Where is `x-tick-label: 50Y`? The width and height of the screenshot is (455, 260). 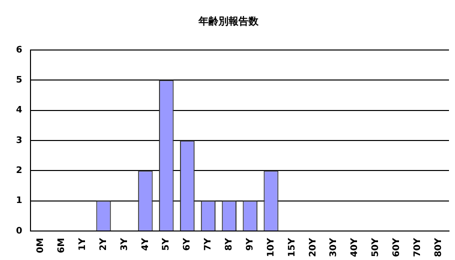
x-tick-label: 50Y is located at coordinates (376, 247).